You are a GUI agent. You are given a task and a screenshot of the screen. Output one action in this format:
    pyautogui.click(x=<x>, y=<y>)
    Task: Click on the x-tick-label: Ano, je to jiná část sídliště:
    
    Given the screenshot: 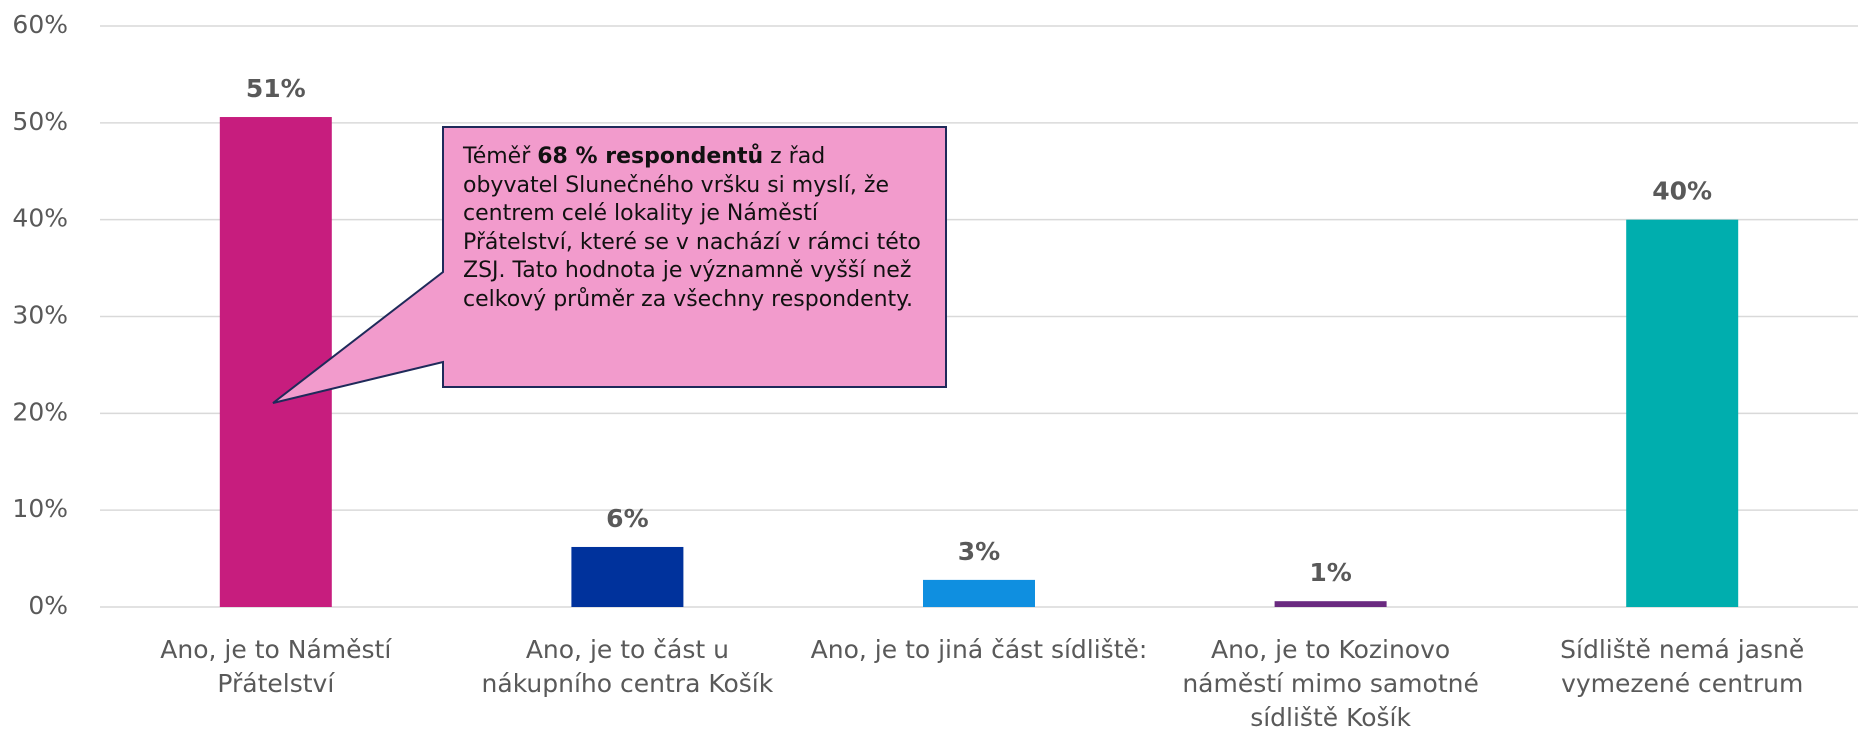 What is the action you would take?
    pyautogui.click(x=979, y=649)
    